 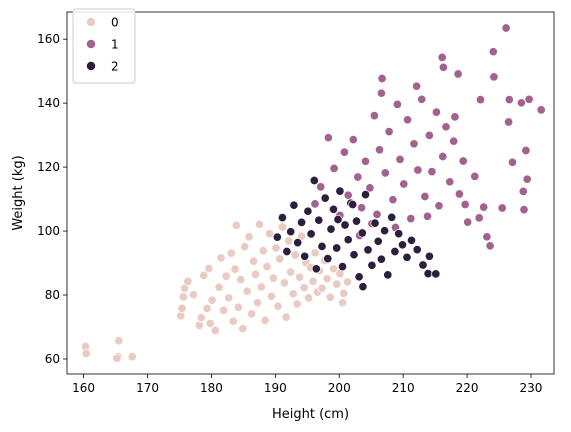 What do you see at coordinates (115, 67) in the screenshot?
I see `legend-label-2: 2` at bounding box center [115, 67].